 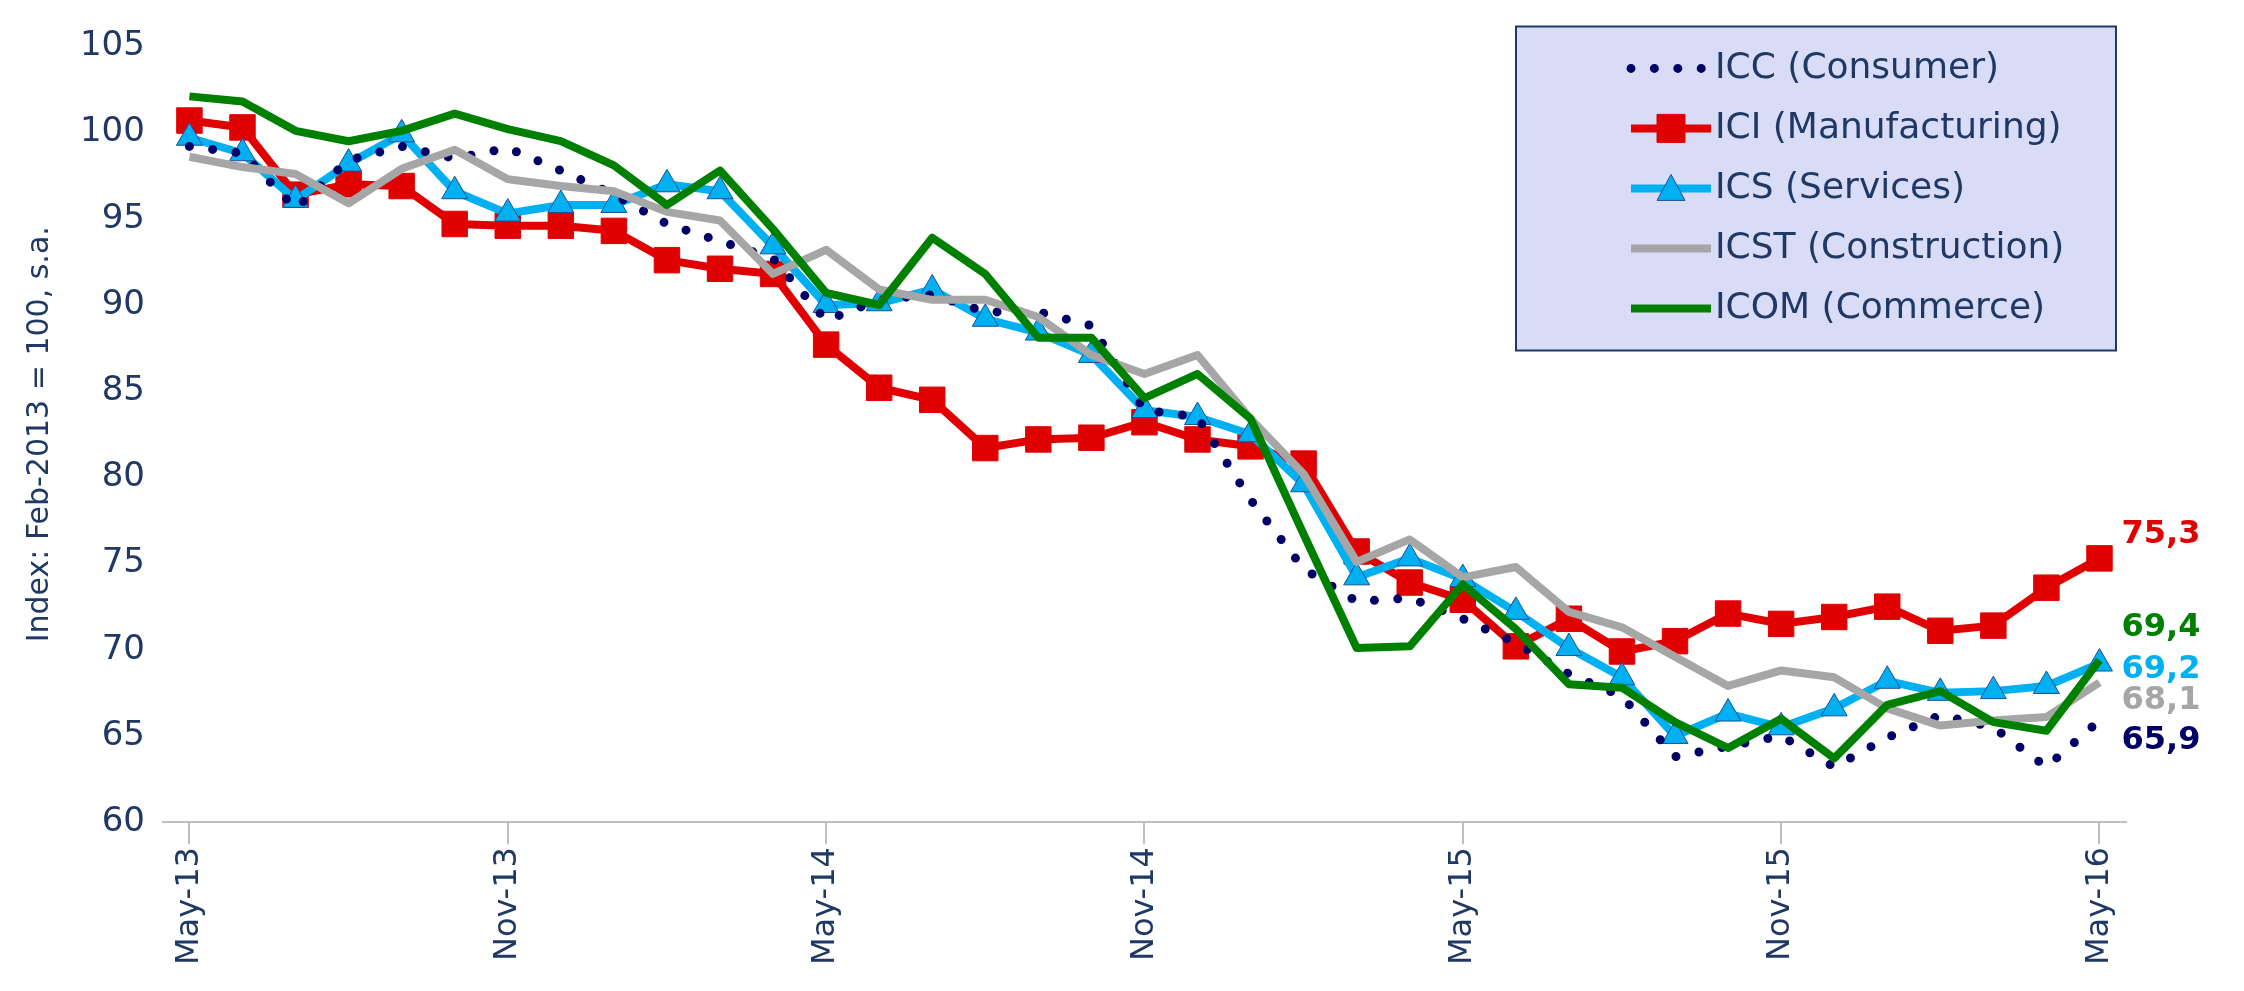 I want to click on y-tick-label: 65, so click(x=123, y=732).